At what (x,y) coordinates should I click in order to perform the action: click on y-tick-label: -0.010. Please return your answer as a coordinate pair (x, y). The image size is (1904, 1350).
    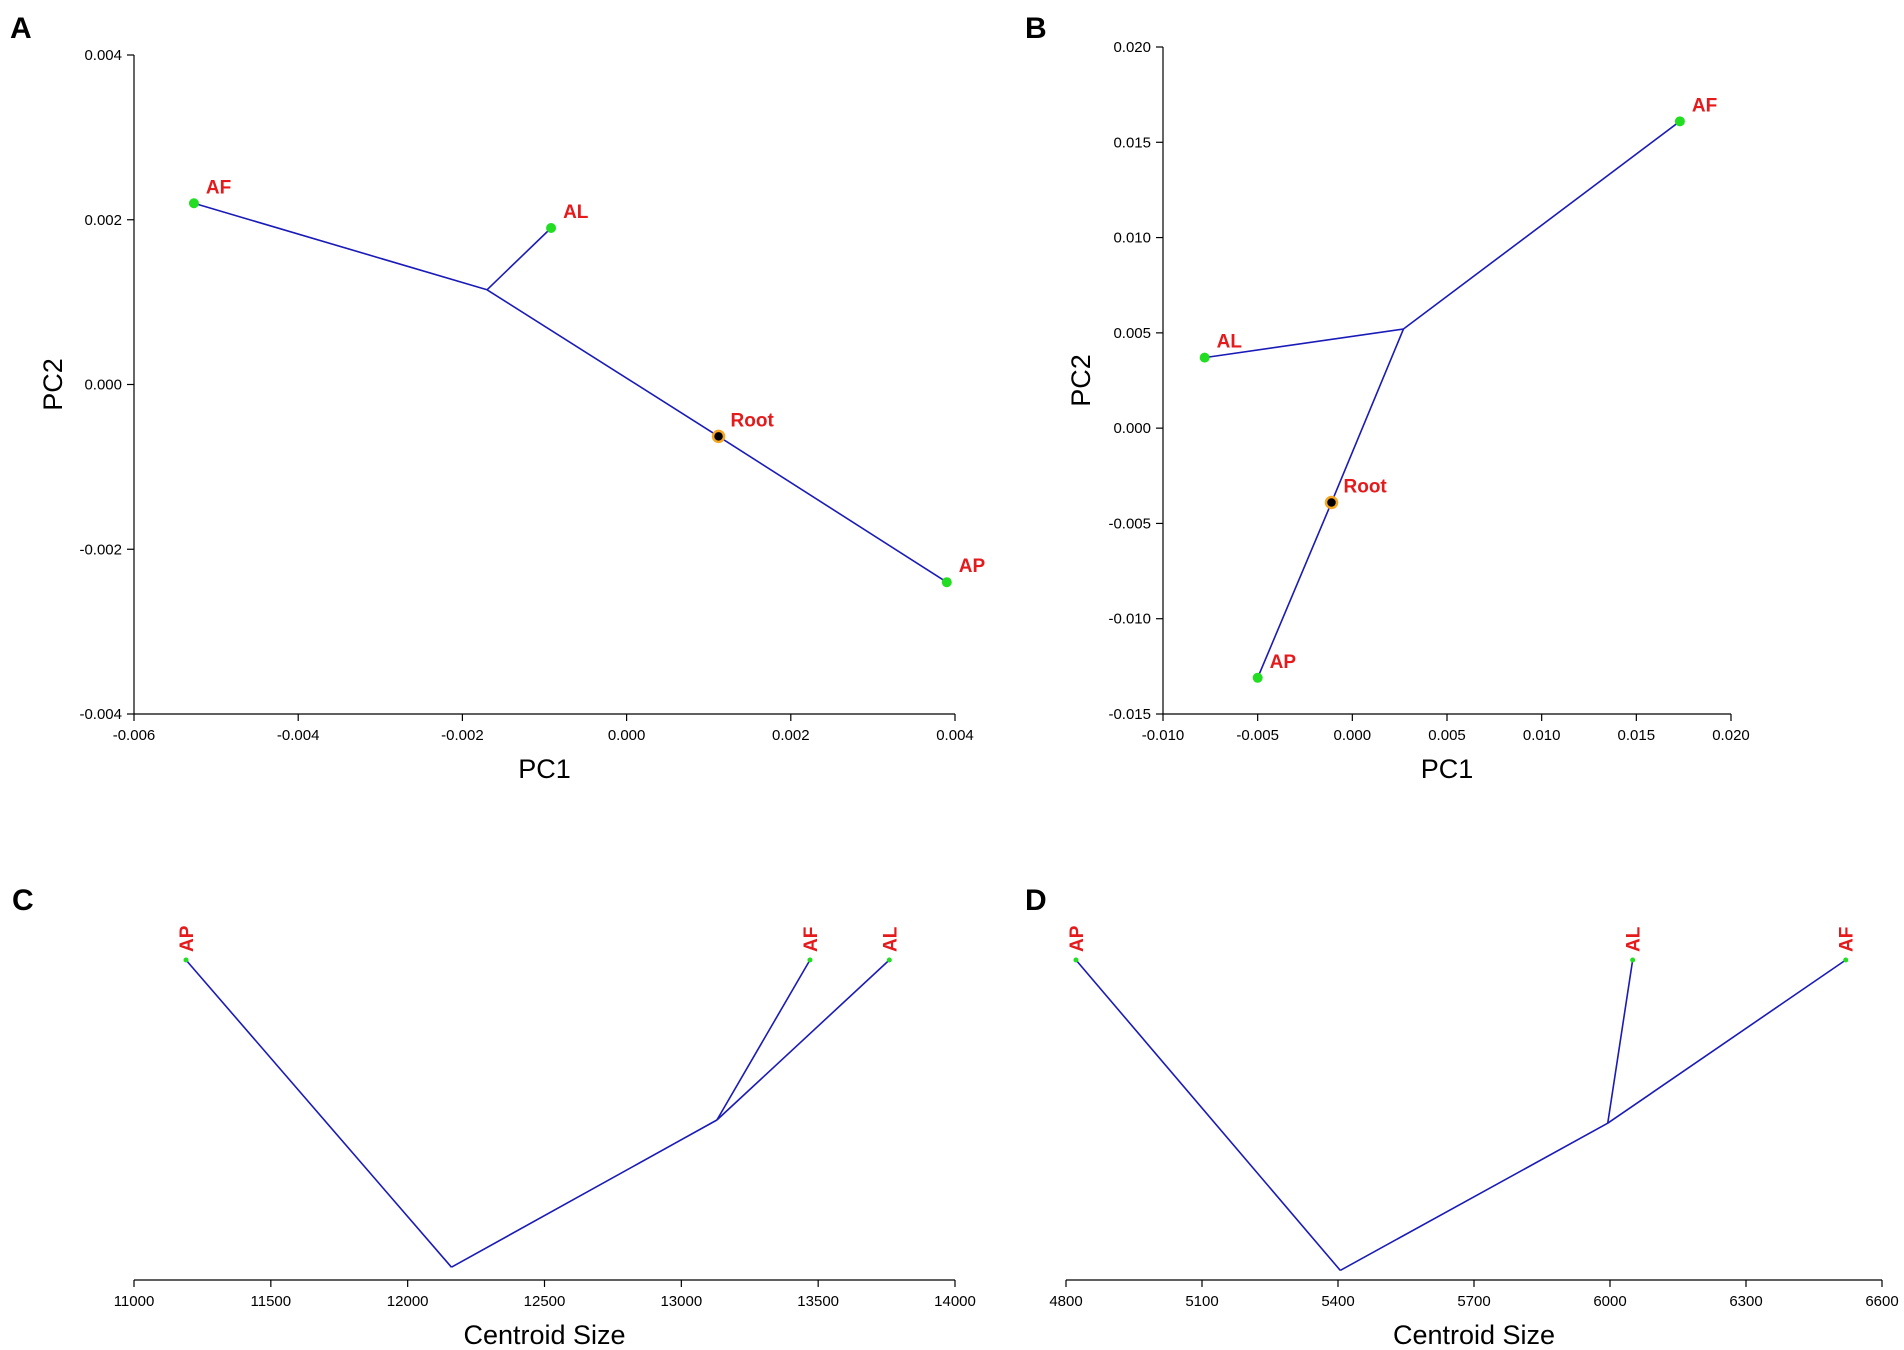
    Looking at the image, I should click on (1129, 619).